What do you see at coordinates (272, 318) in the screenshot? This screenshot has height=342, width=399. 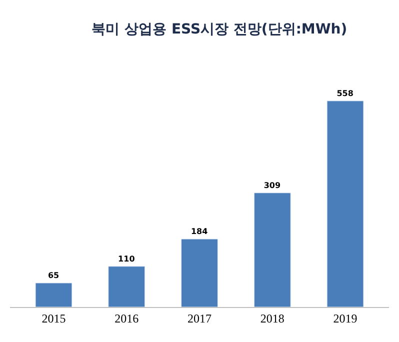 I see `x-tick-label: 2018` at bounding box center [272, 318].